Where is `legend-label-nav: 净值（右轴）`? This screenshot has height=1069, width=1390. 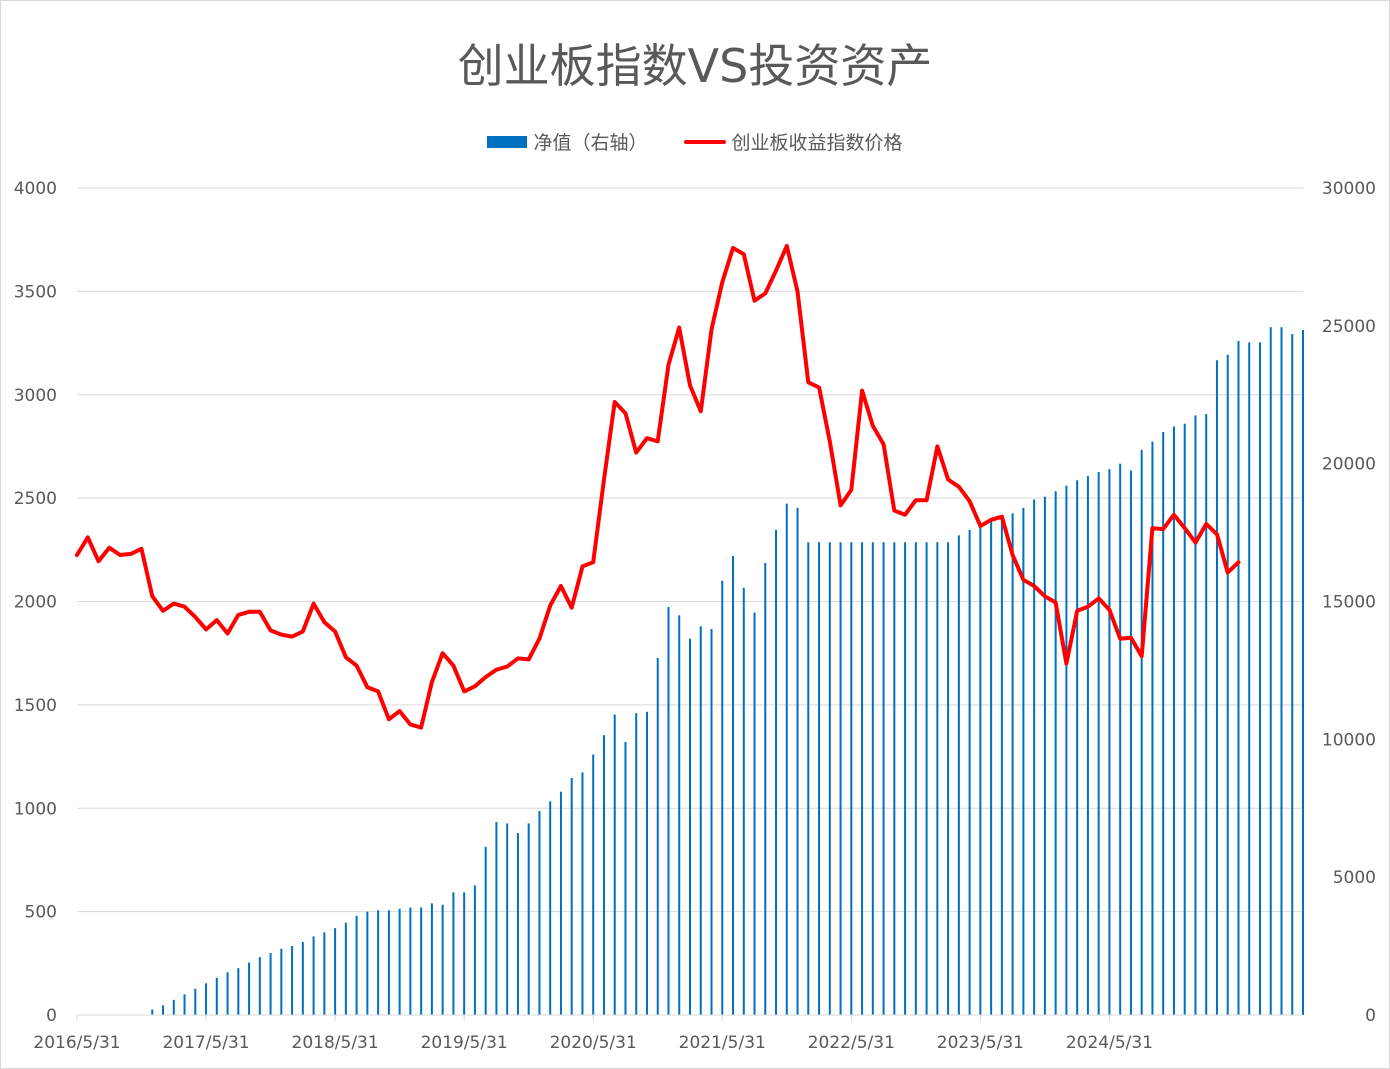
legend-label-nav: 净值（右轴） is located at coordinates (590, 143).